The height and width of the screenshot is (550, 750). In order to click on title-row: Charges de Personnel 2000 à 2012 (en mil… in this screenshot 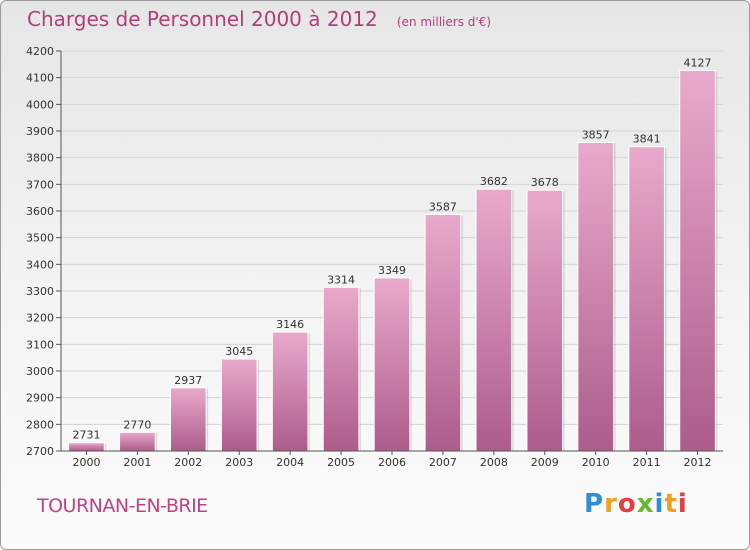, I will do `click(259, 19)`.